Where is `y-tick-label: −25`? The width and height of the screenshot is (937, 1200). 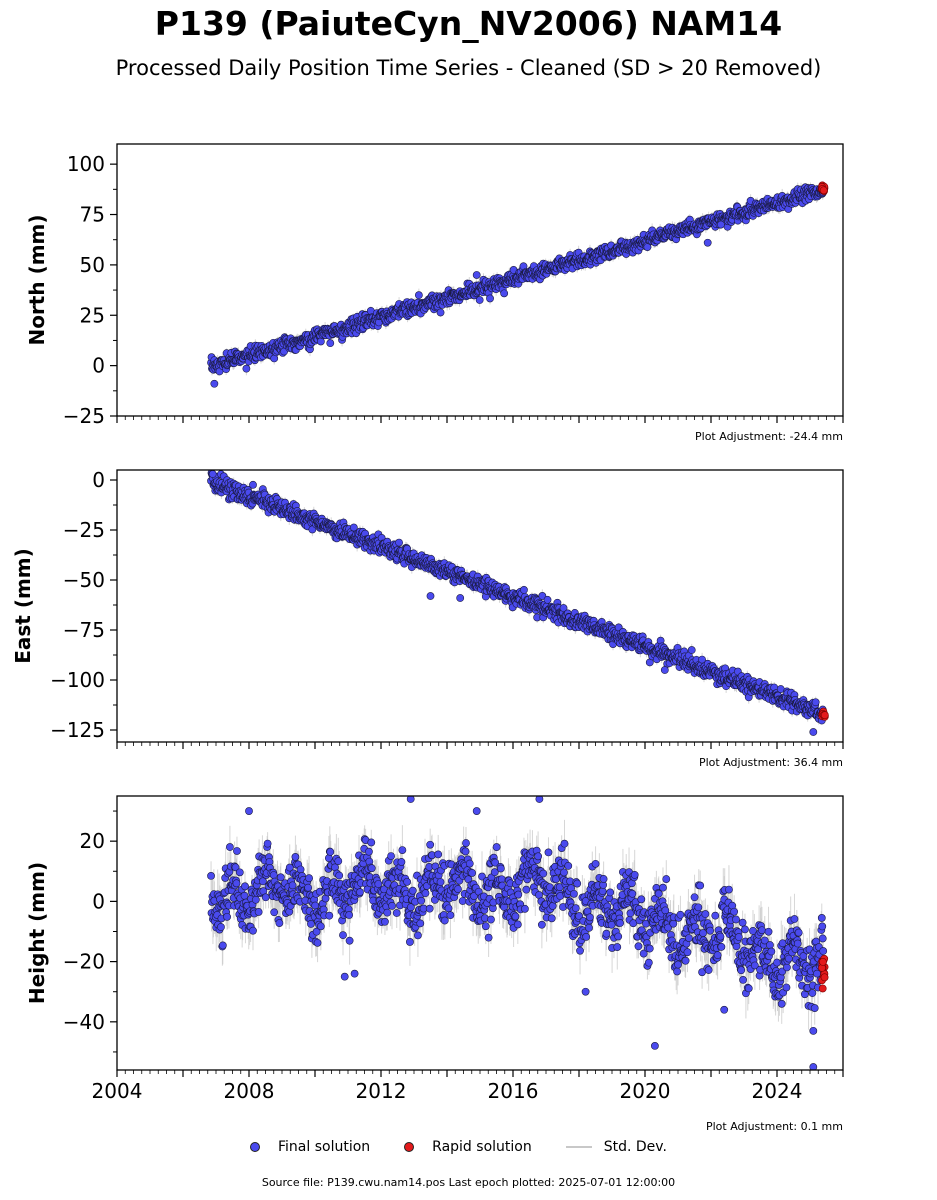 y-tick-label: −25 is located at coordinates (84, 416).